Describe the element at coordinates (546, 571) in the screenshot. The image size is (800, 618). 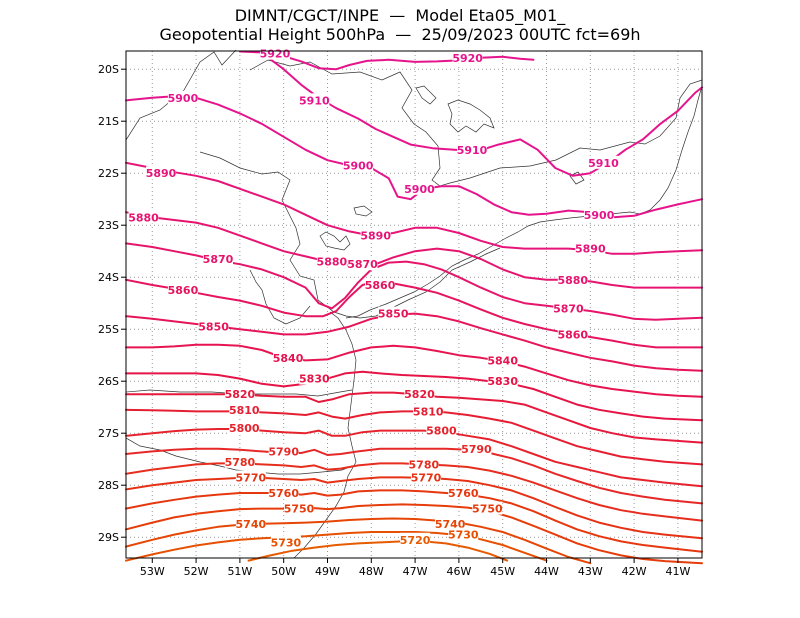
I see `lon-tick-label: 44W` at that location.